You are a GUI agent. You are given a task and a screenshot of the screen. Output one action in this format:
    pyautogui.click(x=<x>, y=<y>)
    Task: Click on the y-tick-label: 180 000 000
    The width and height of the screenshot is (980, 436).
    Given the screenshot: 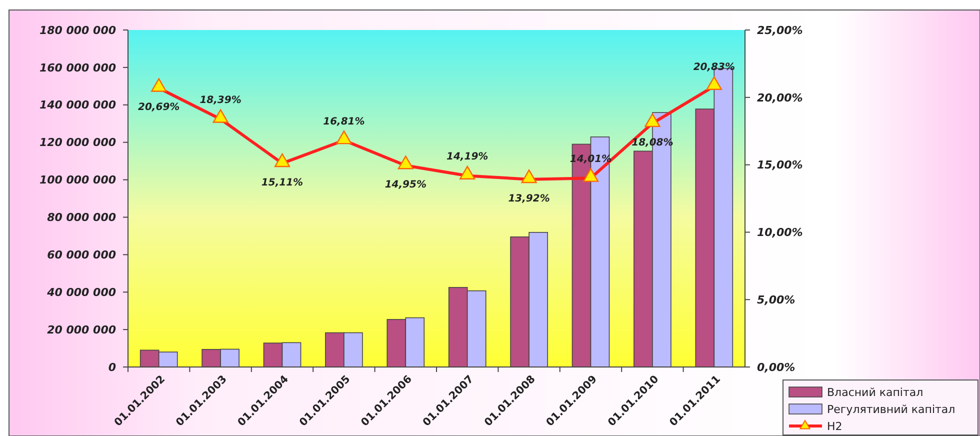 What is the action you would take?
    pyautogui.click(x=77, y=30)
    